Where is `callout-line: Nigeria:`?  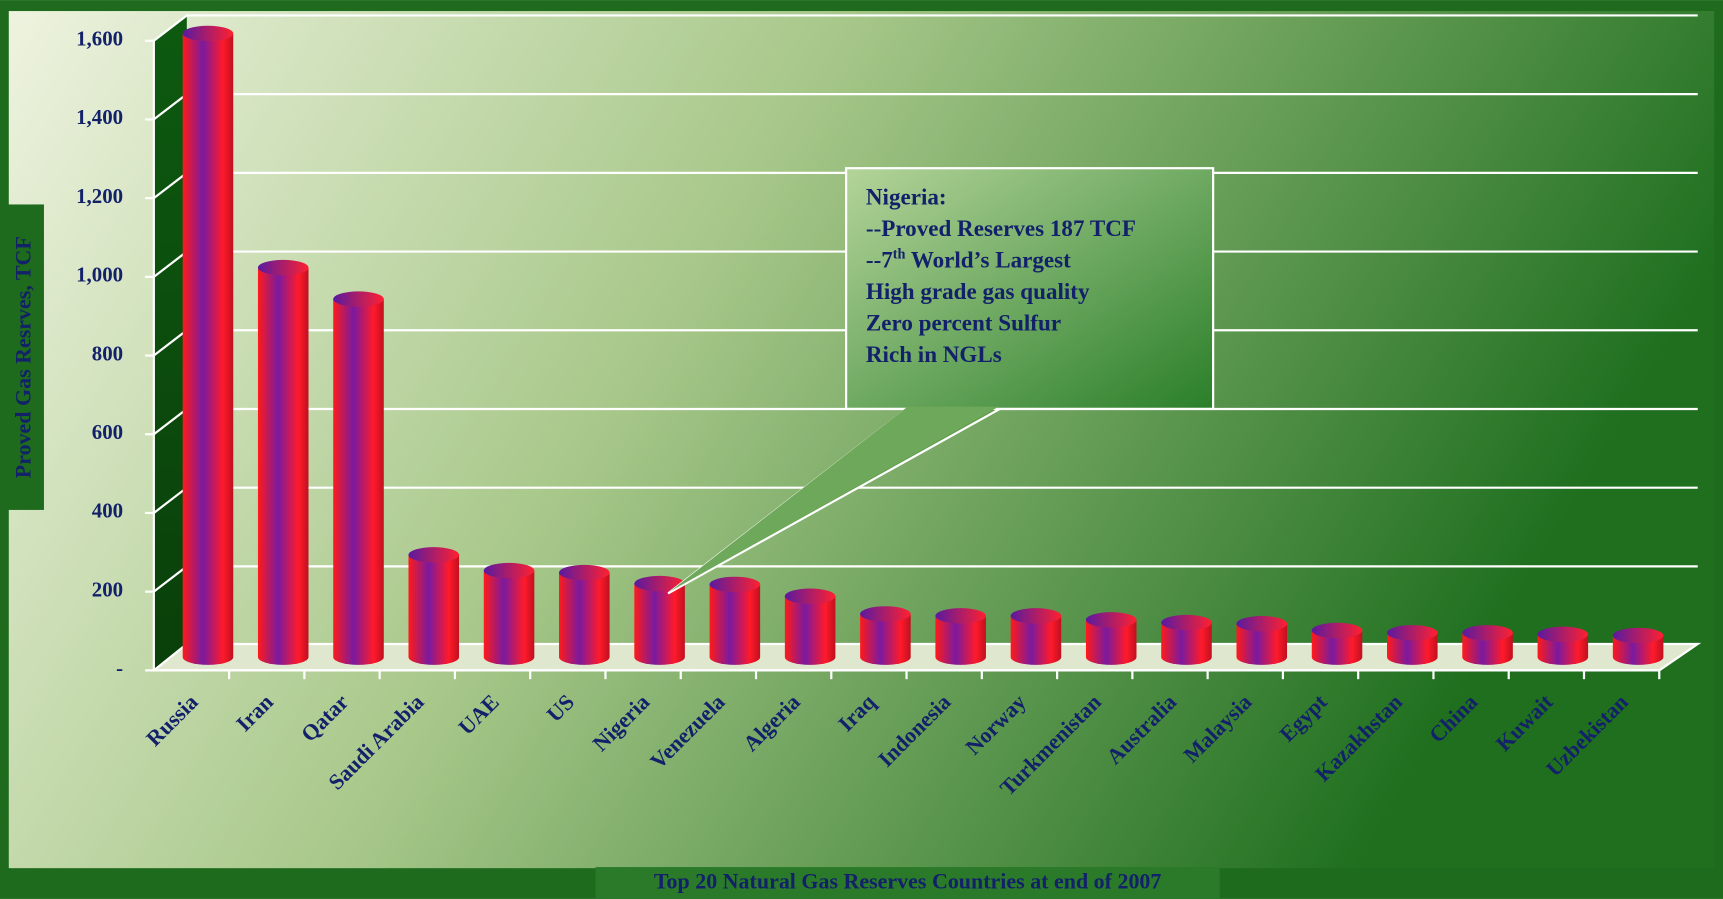 callout-line: Nigeria: is located at coordinates (906, 196).